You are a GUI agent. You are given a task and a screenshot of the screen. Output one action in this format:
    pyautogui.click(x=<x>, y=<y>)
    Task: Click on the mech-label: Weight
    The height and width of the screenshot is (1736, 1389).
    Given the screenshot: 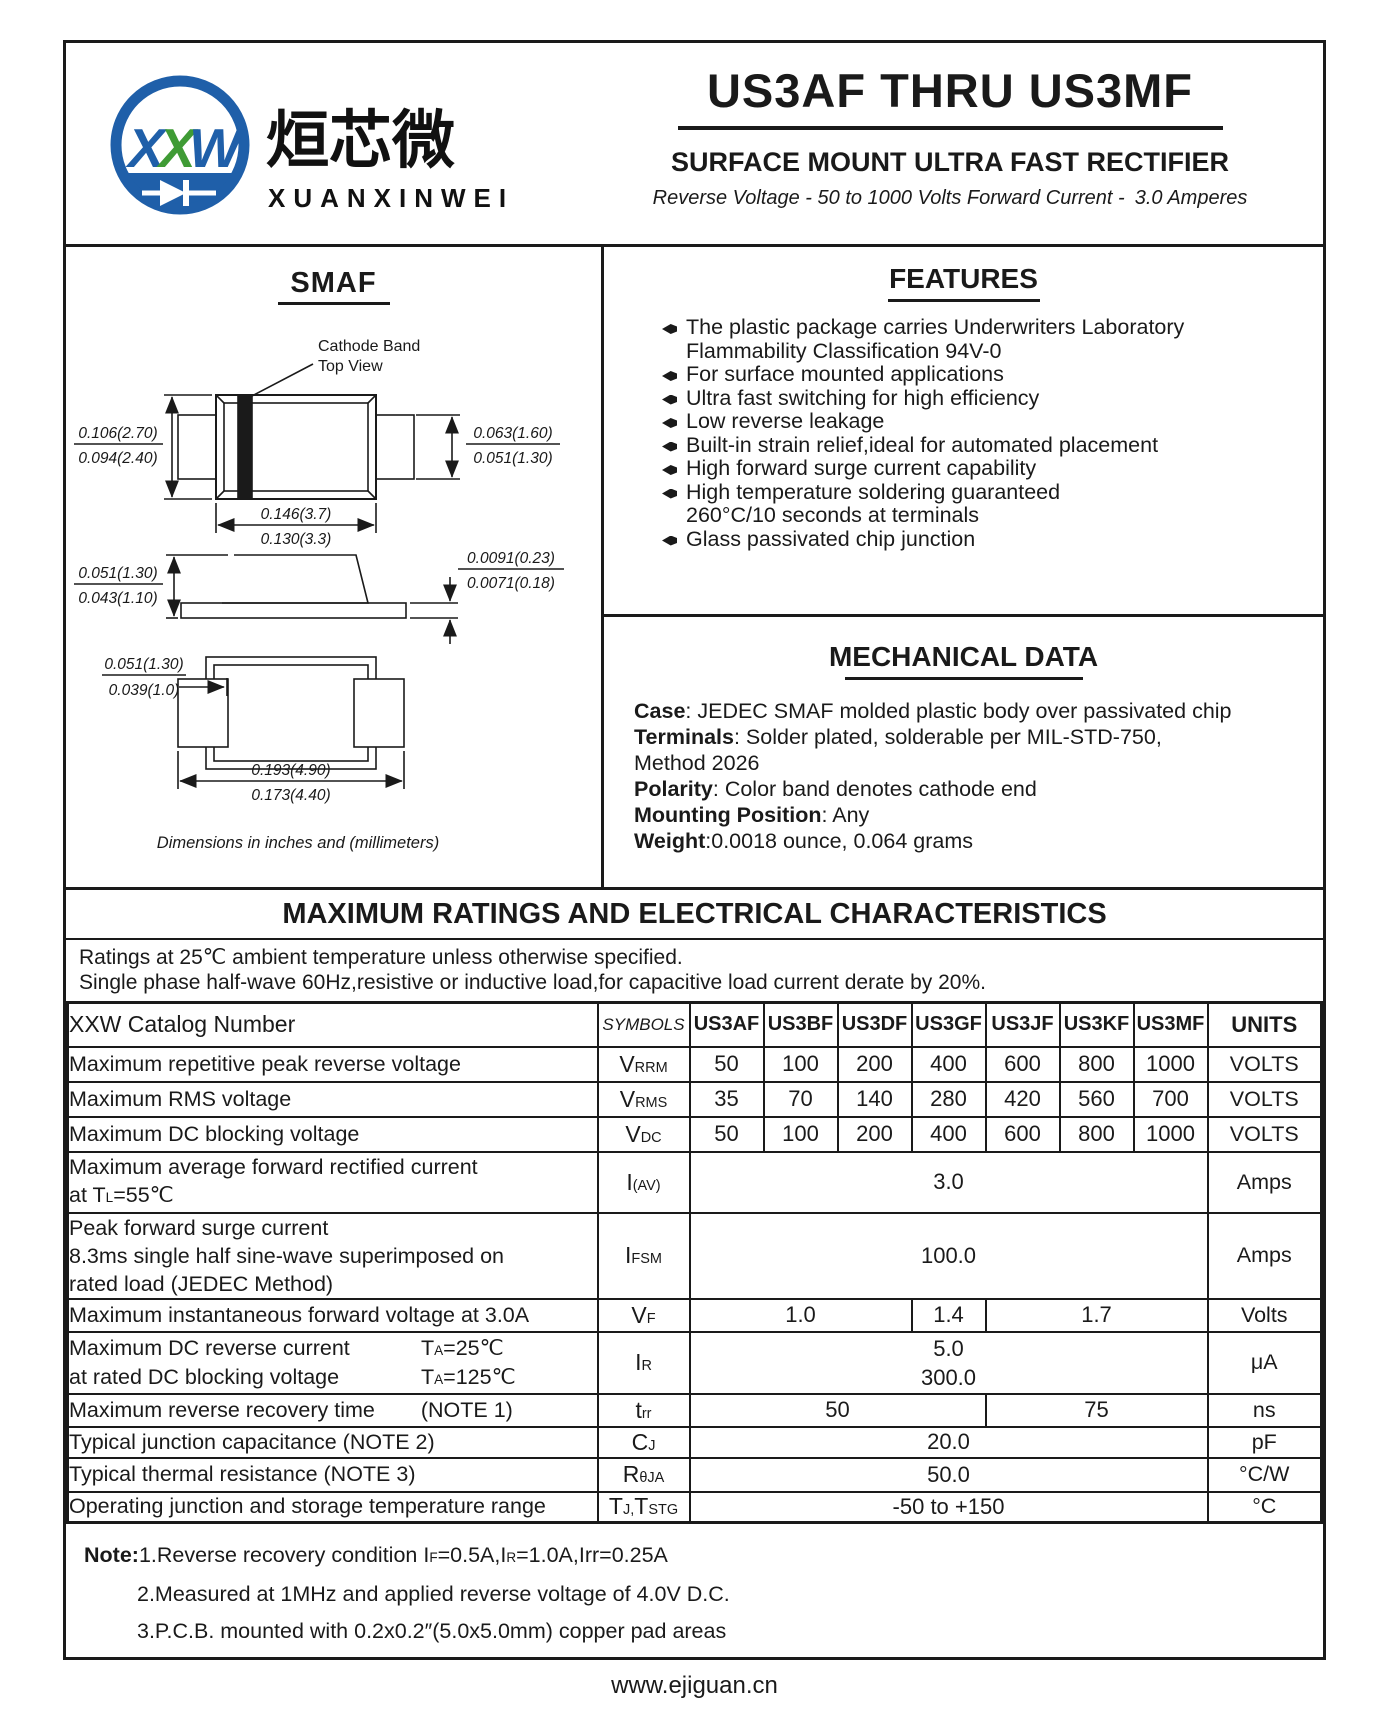 What is the action you would take?
    pyautogui.click(x=670, y=841)
    